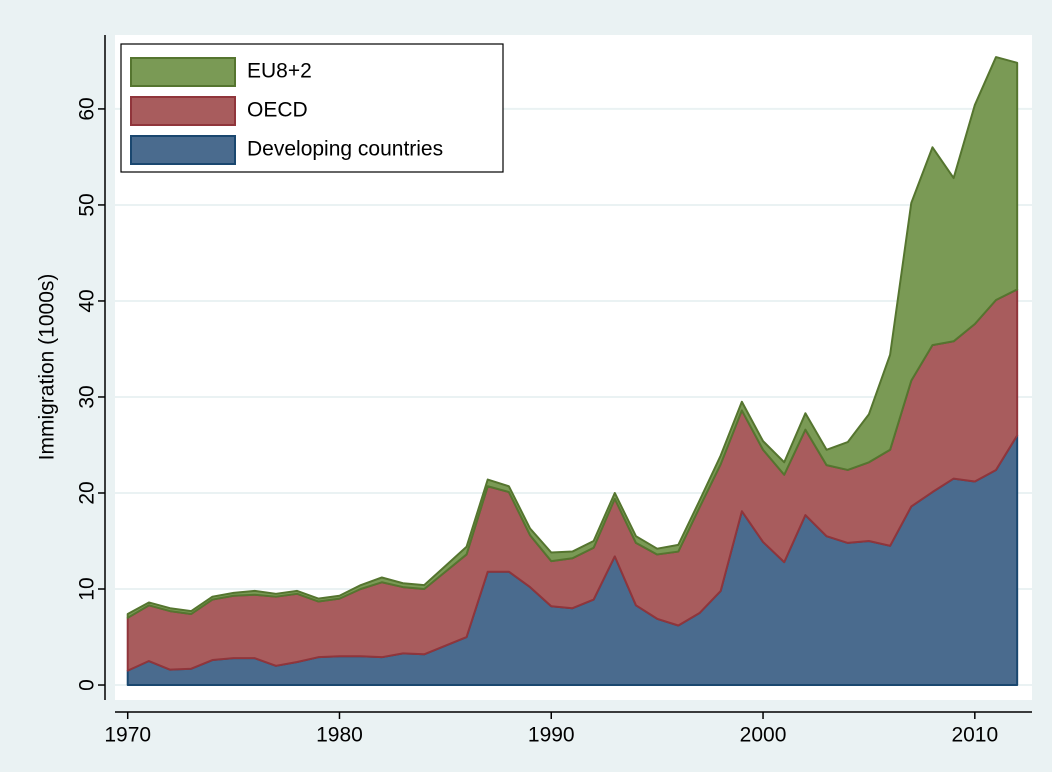  What do you see at coordinates (87, 108) in the screenshot?
I see `y-tick-label: 60` at bounding box center [87, 108].